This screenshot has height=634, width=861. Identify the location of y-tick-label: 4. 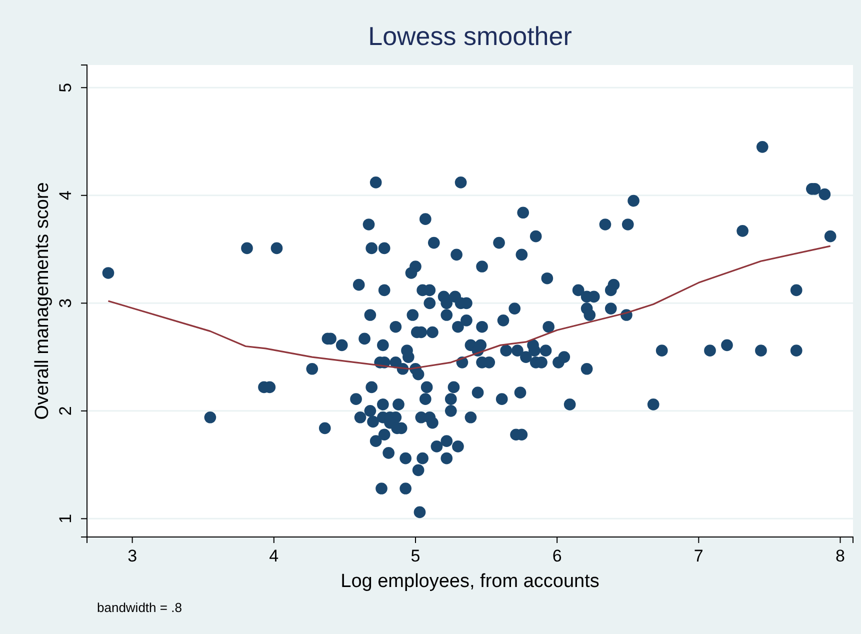
(65, 195).